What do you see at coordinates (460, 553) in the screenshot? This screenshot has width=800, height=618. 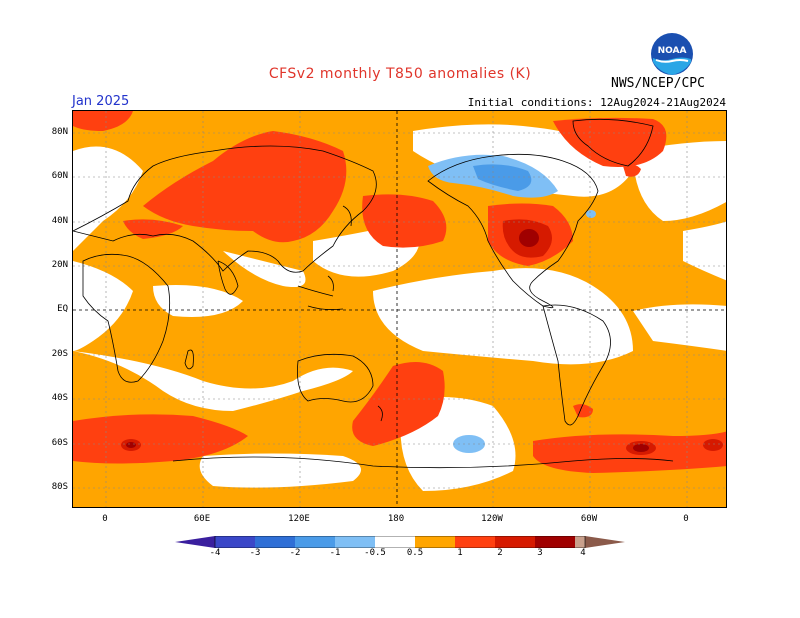 I see `colorbar-label: 1` at bounding box center [460, 553].